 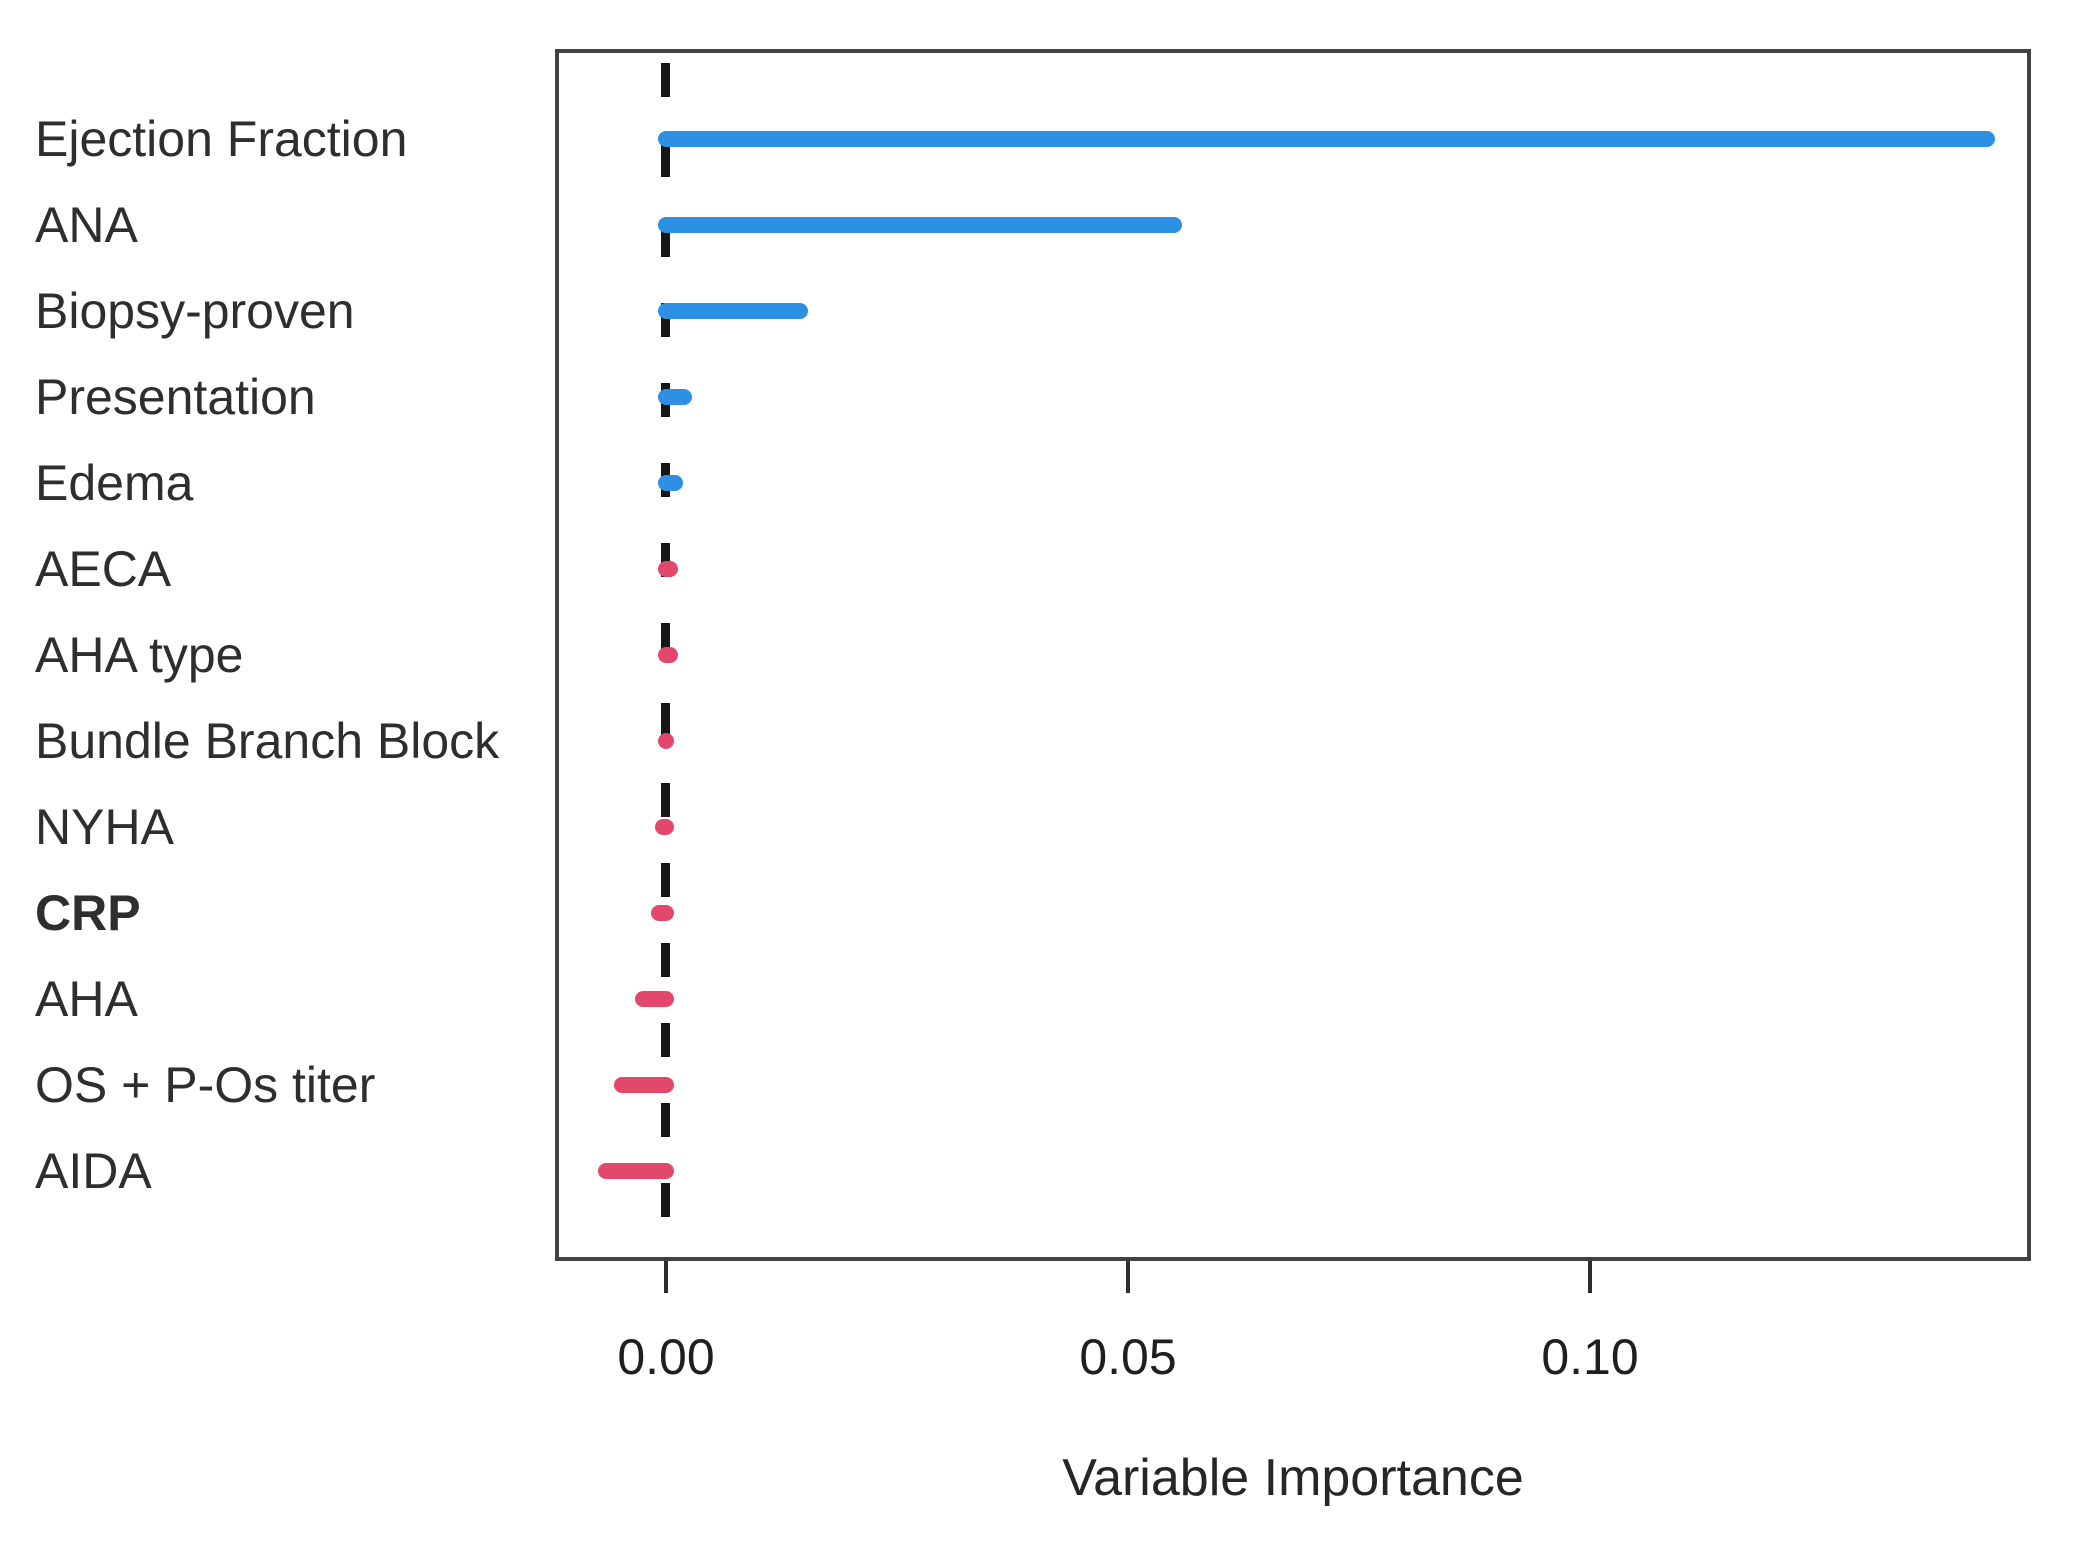 What do you see at coordinates (666, 1357) in the screenshot?
I see `x-axis-tick-label: 0.00` at bounding box center [666, 1357].